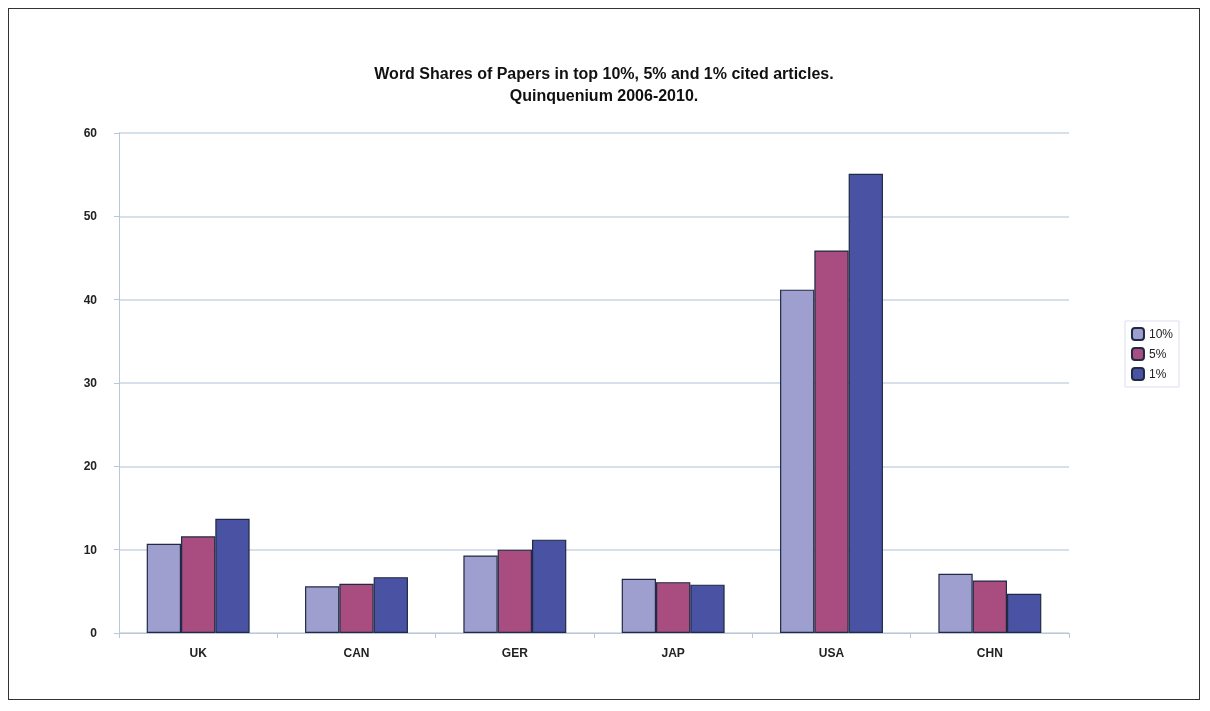 The height and width of the screenshot is (711, 1210). Describe the element at coordinates (198, 653) in the screenshot. I see `x-tick-label: UK` at that location.